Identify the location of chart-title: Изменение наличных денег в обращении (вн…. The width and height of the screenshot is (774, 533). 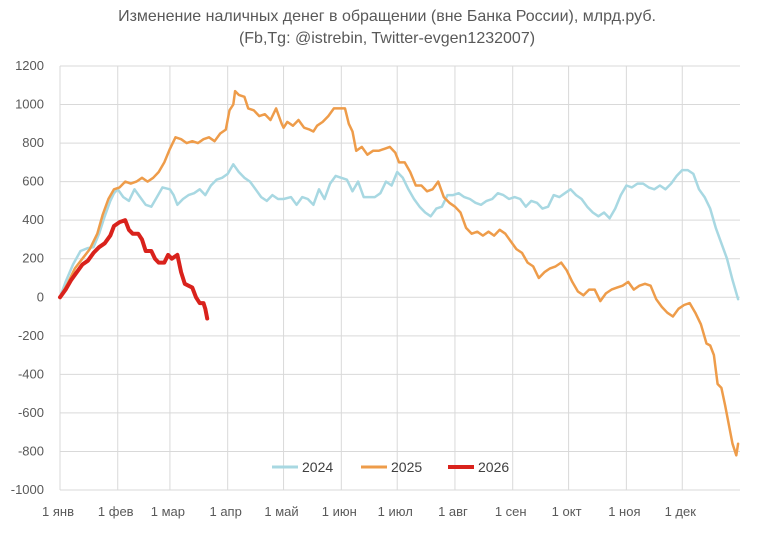
(387, 16).